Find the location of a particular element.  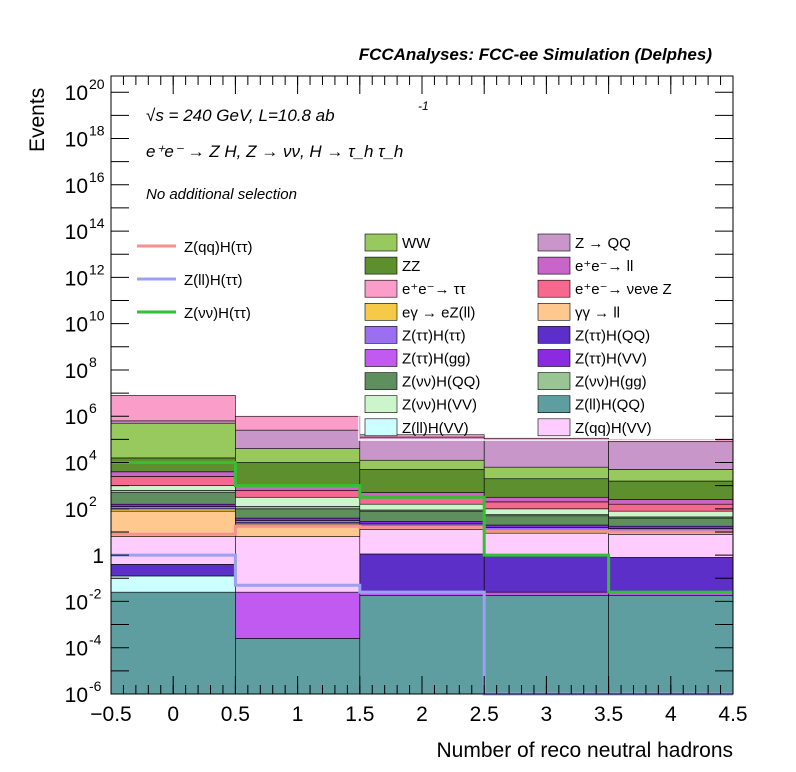

y-tick-exponent: 12 is located at coordinates (97, 269).